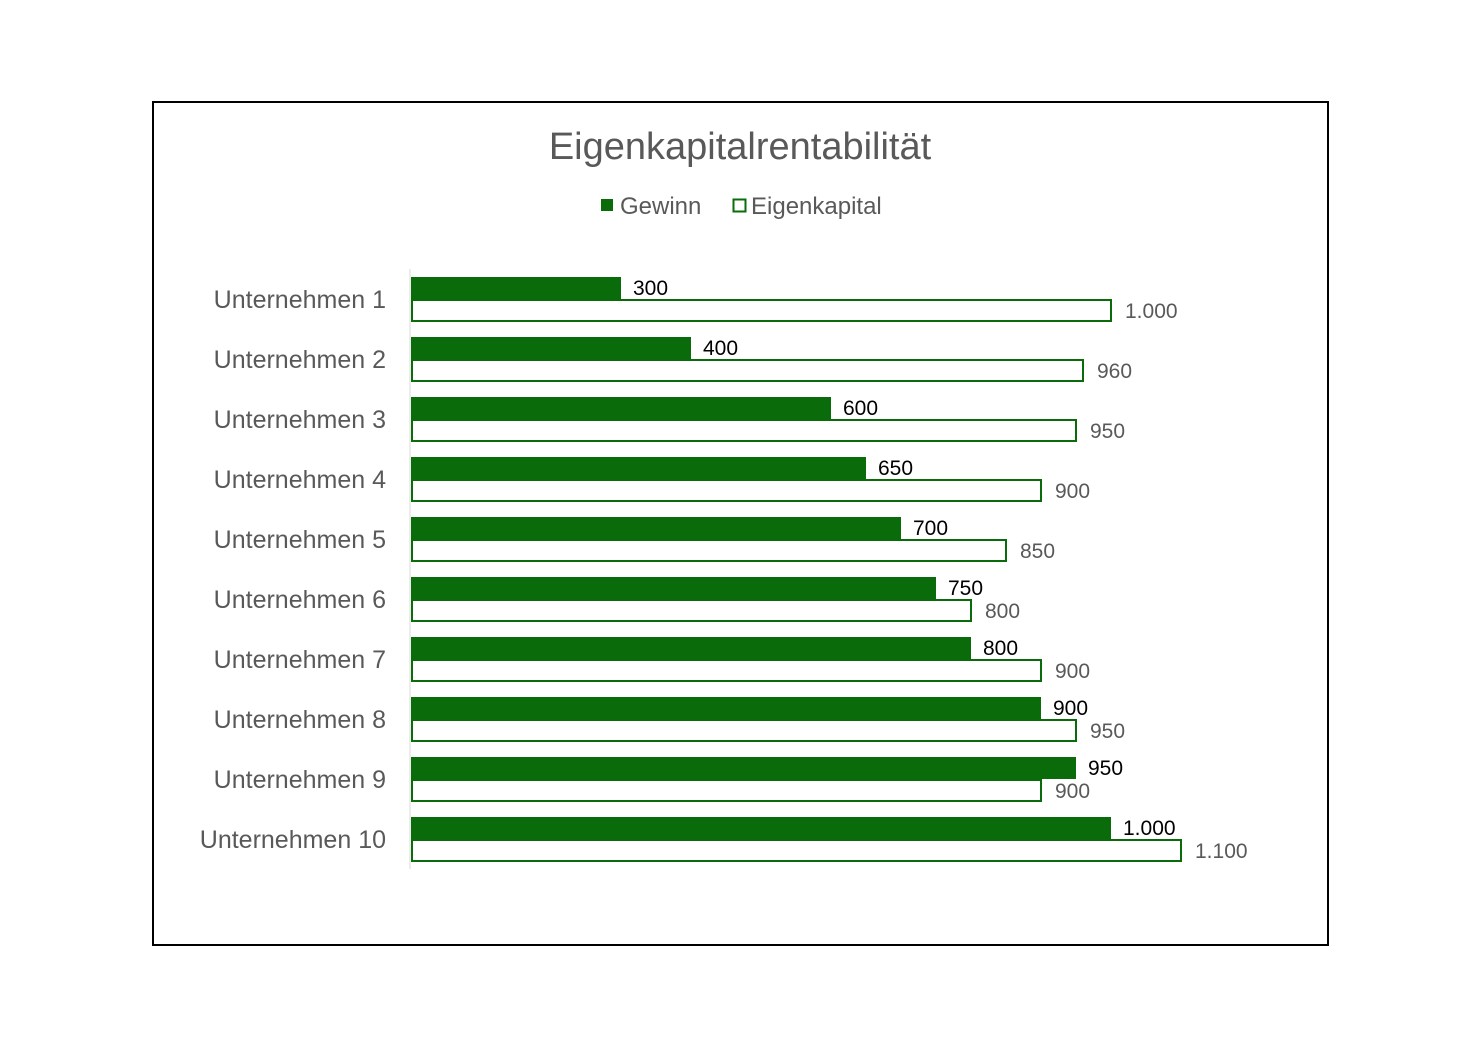 The height and width of the screenshot is (1046, 1480). Describe the element at coordinates (300, 780) in the screenshot. I see `category-label: Unternehmen 9` at that location.